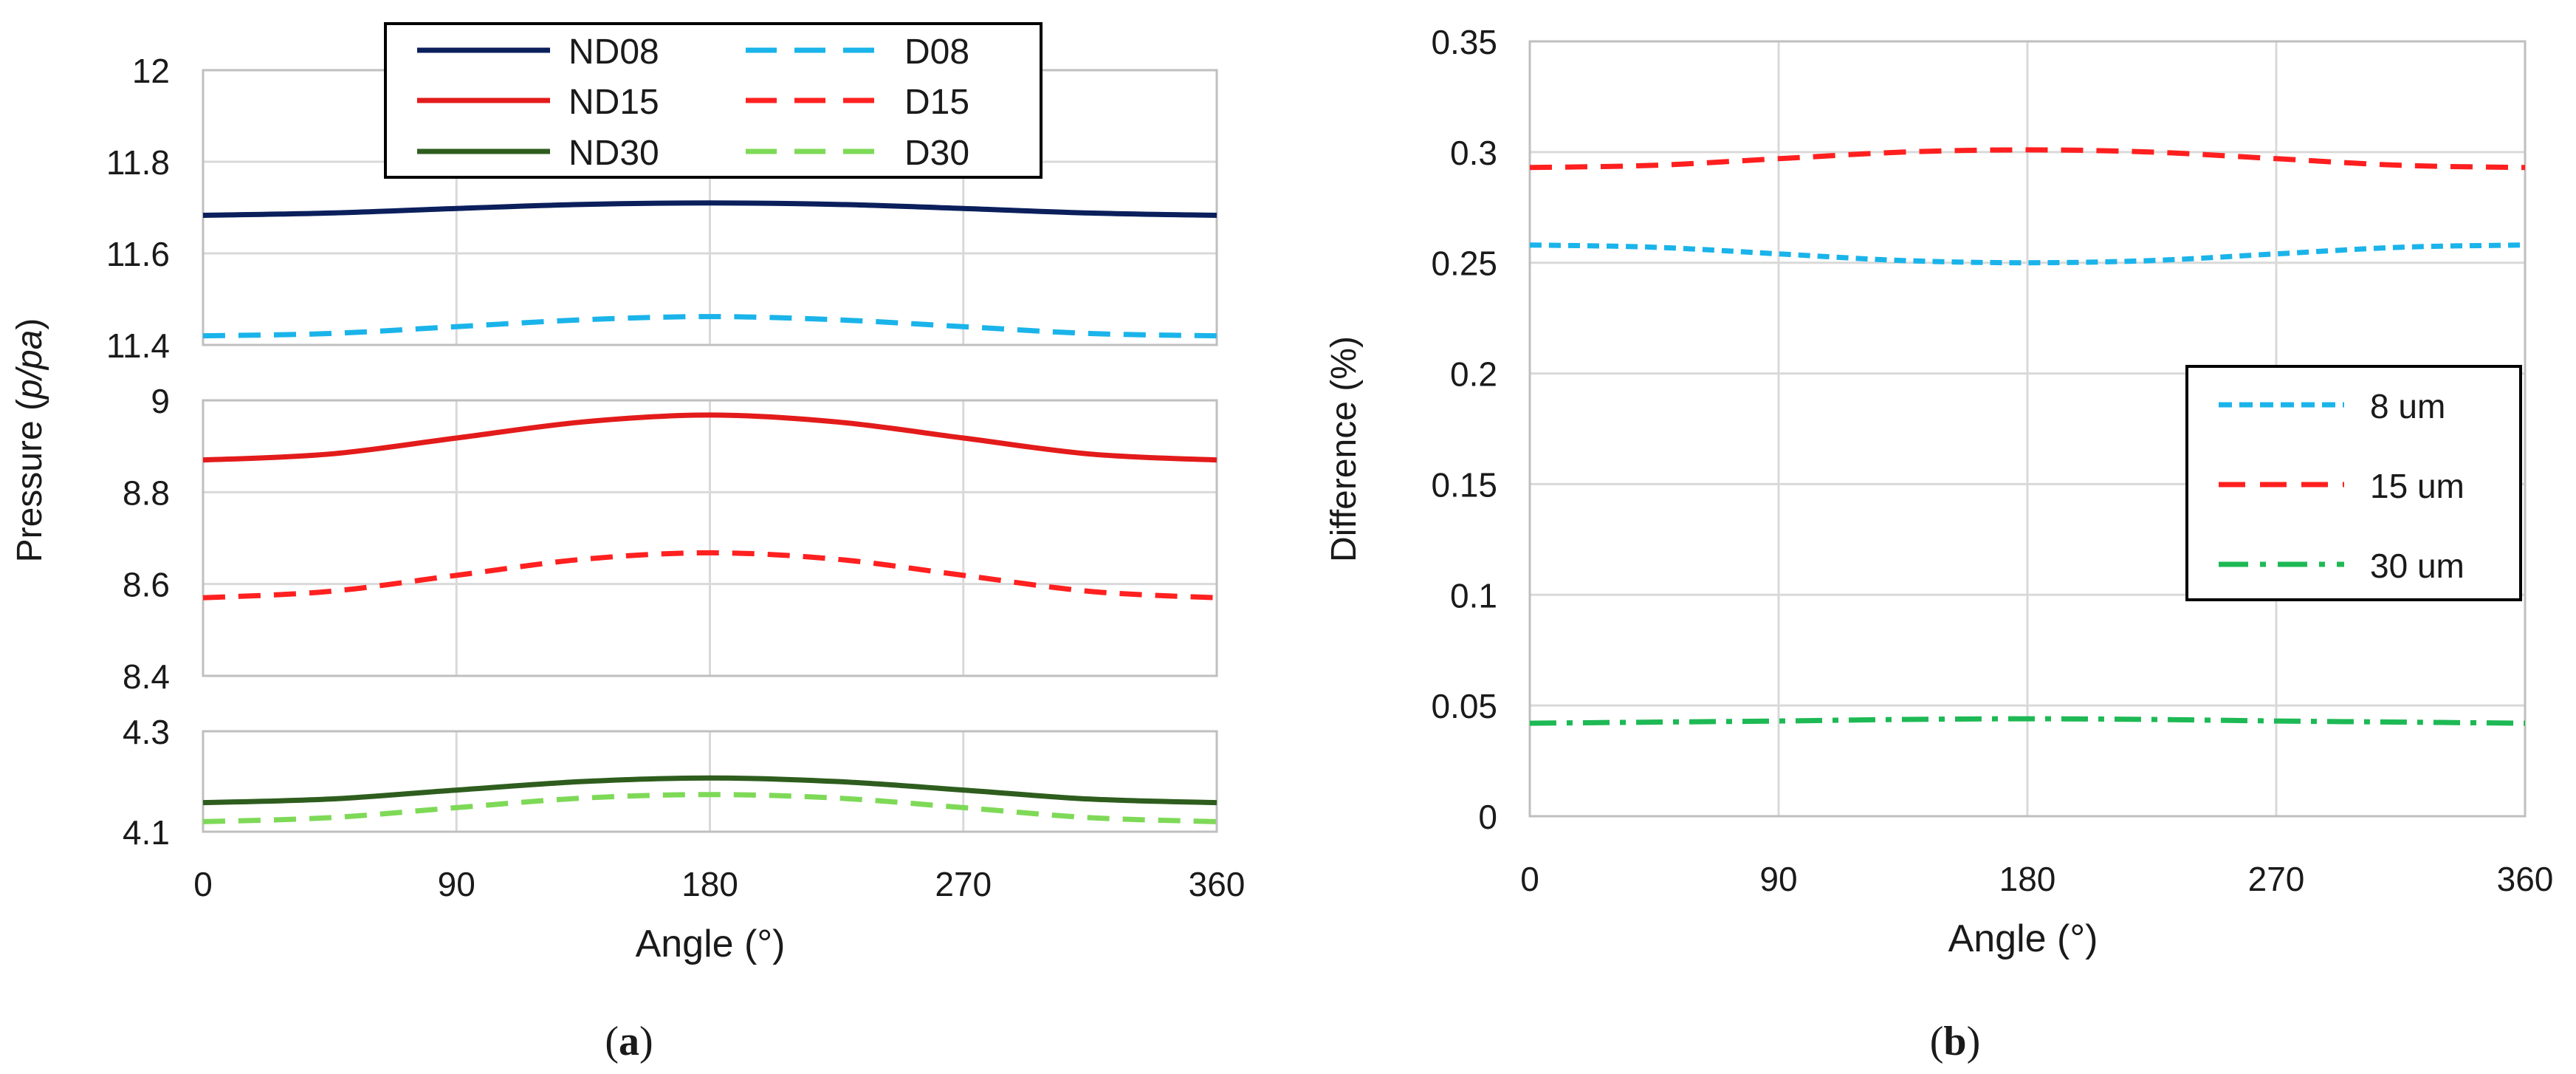  I want to click on chart-b-y-tick-label: 0.2, so click(1473, 374).